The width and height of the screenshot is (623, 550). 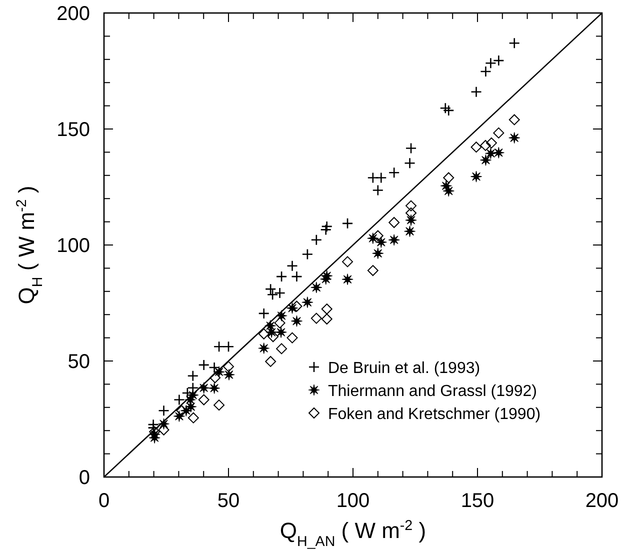 What do you see at coordinates (79, 362) in the screenshot?
I see `y-tick-label: 50` at bounding box center [79, 362].